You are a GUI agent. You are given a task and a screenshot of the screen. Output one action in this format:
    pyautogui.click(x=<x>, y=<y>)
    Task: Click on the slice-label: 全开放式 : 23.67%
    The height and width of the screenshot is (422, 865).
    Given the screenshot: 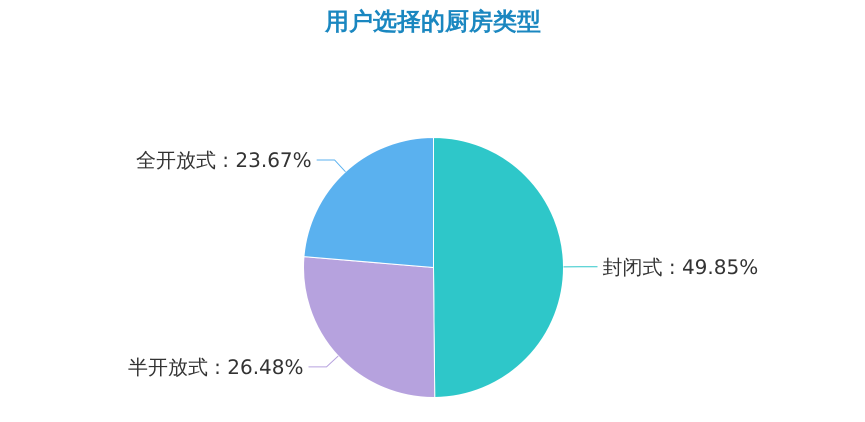 What is the action you would take?
    pyautogui.click(x=224, y=160)
    